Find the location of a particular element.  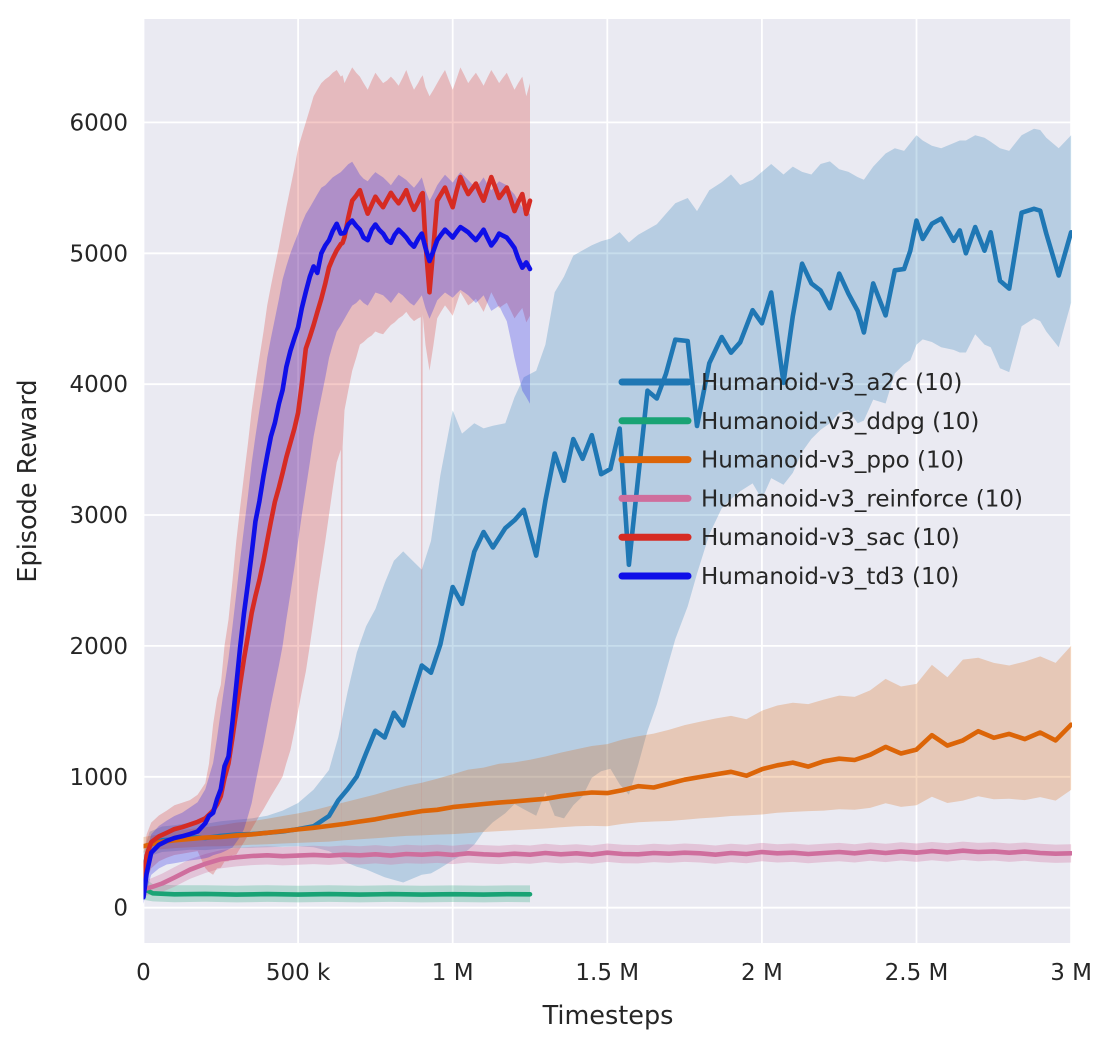

y-tick-label-4000: 4000 is located at coordinates (98, 385).